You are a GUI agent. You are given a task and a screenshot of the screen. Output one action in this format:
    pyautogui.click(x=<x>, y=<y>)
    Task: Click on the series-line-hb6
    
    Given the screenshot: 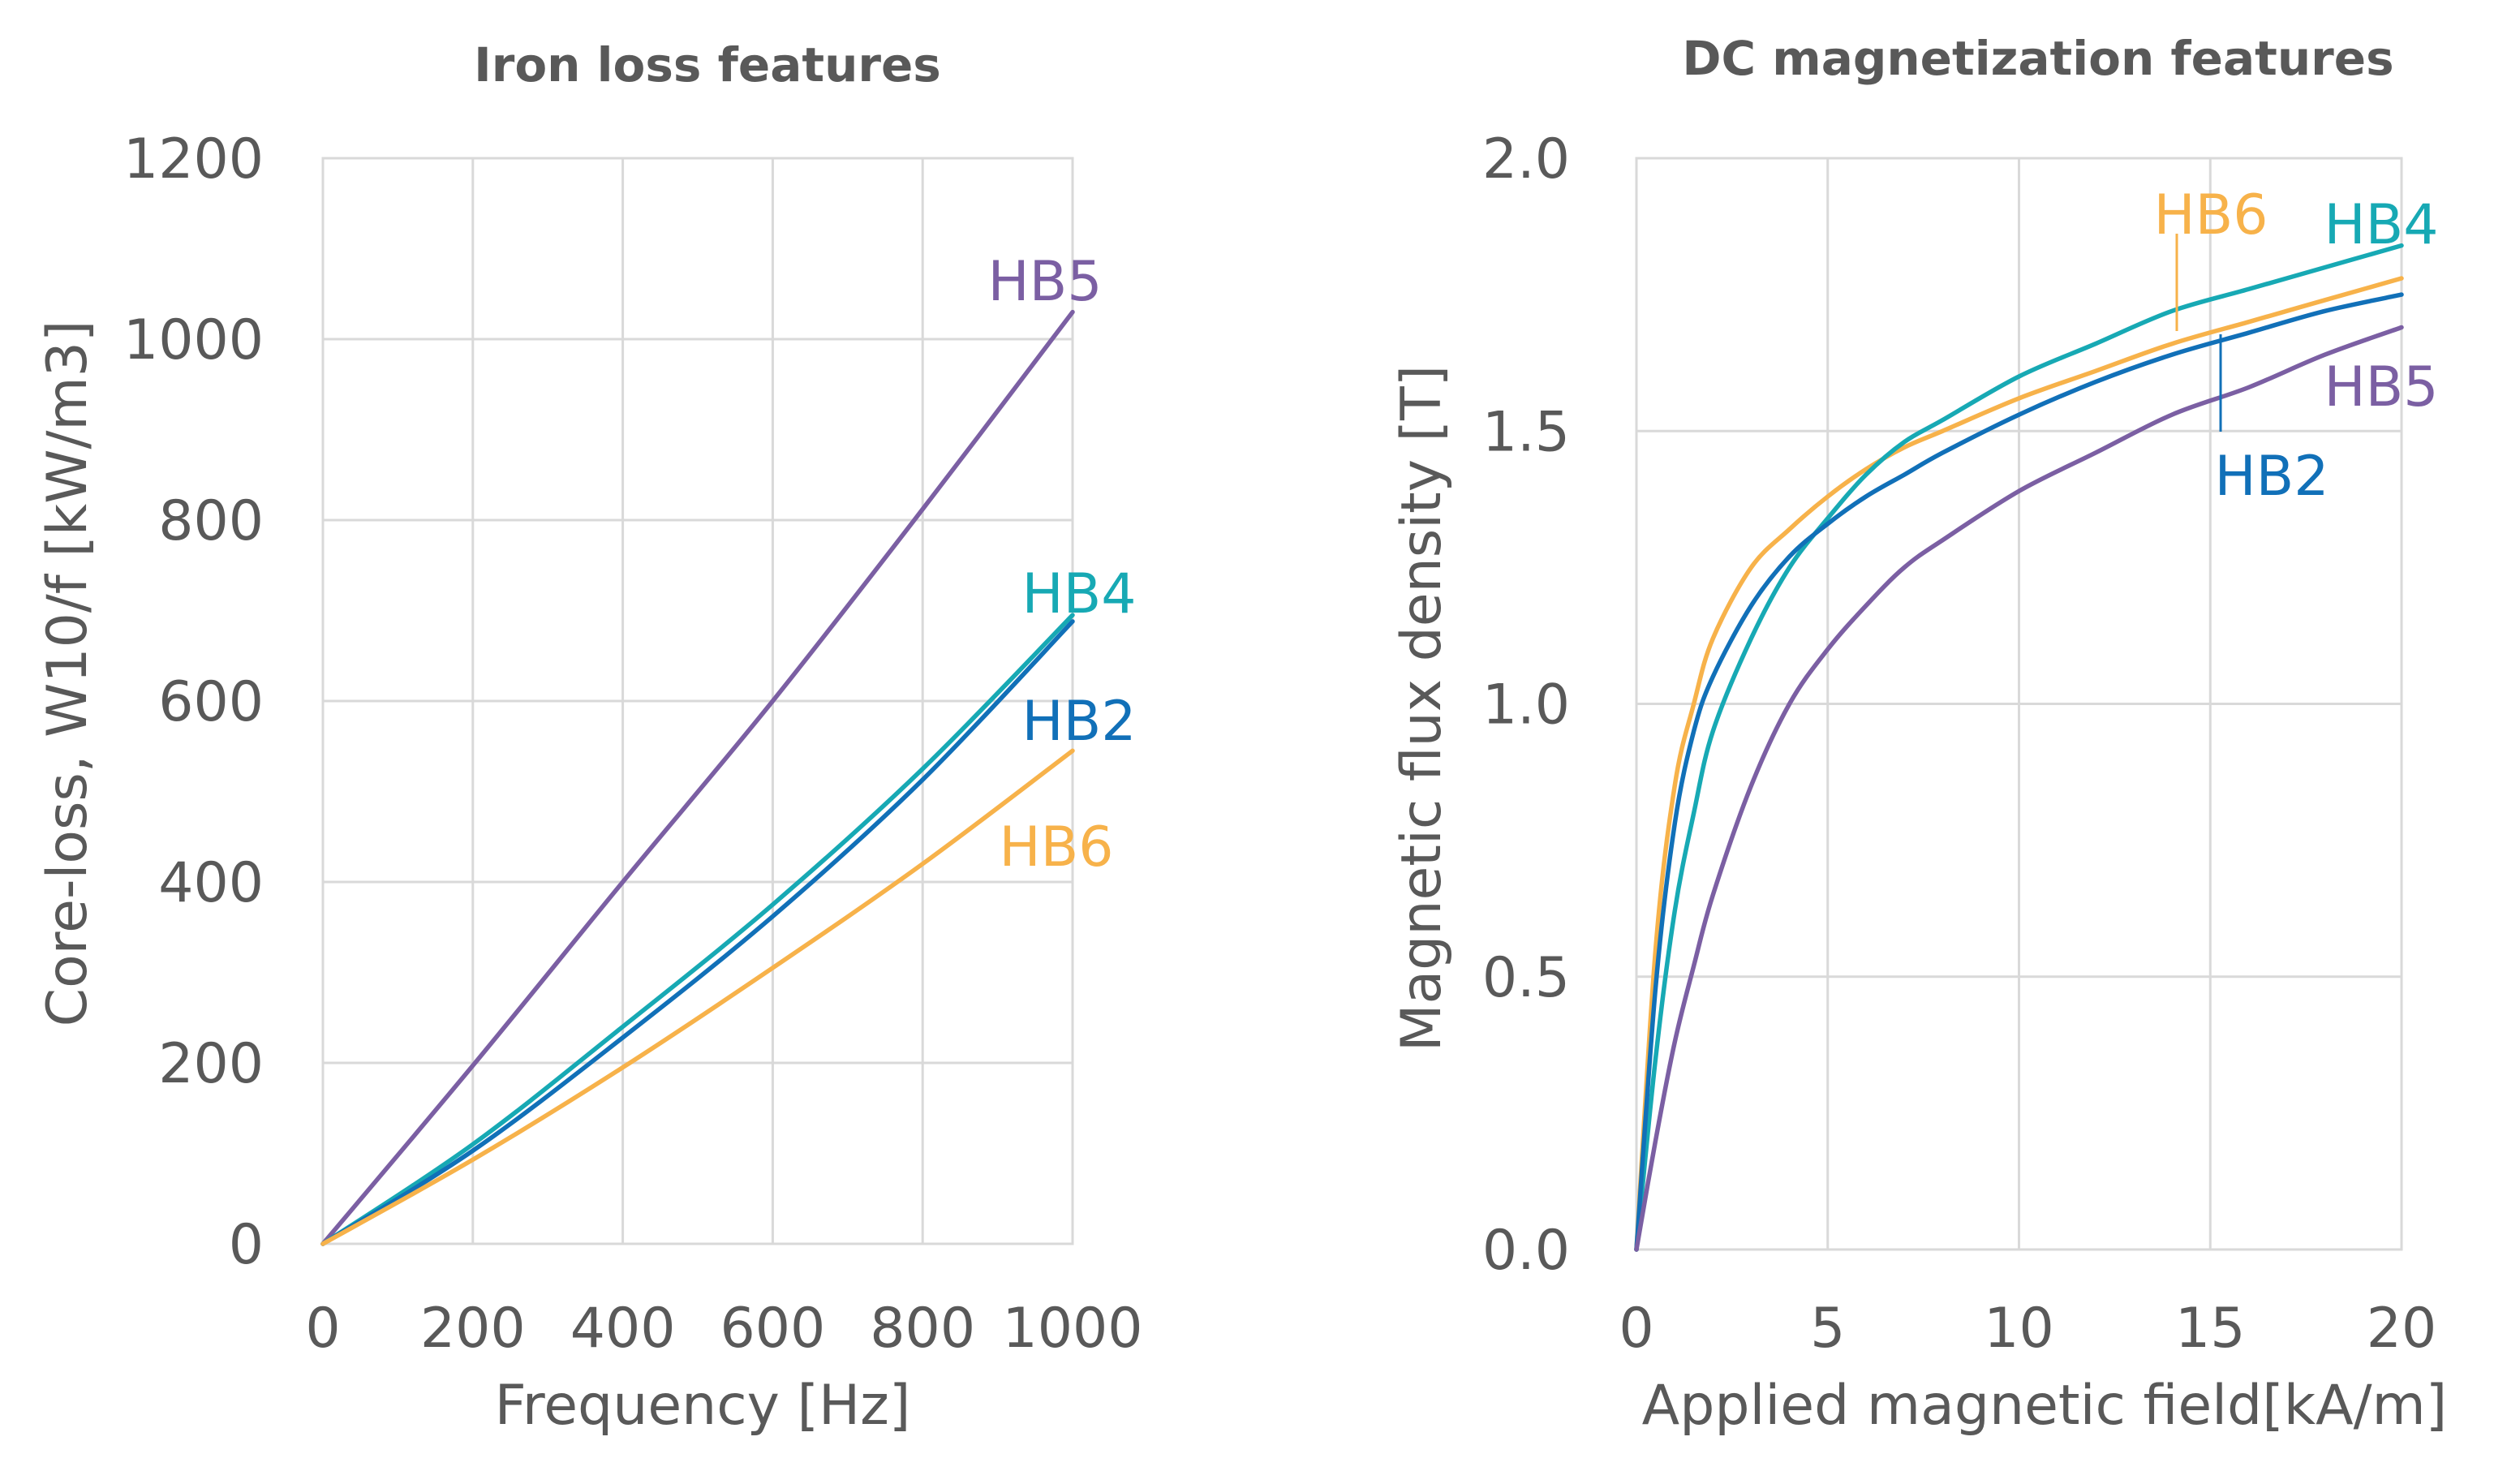 What is the action you would take?
    pyautogui.click(x=697, y=997)
    